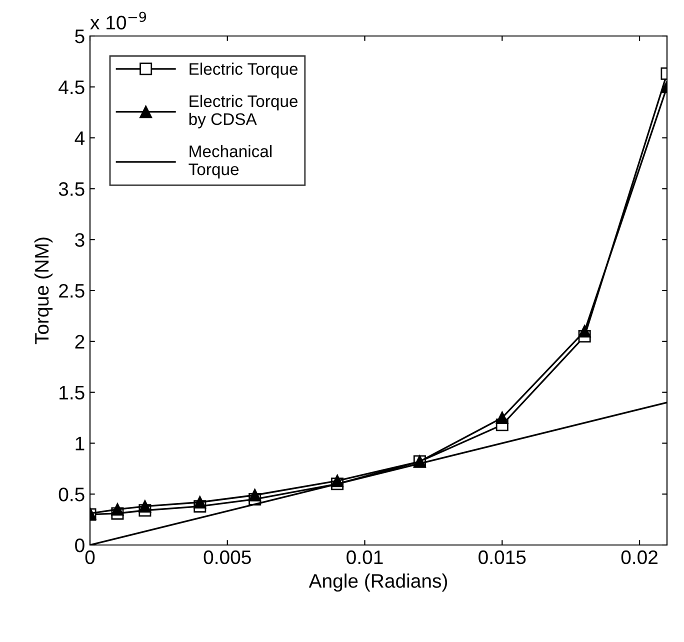  I want to click on x-axis-title: Angle (Radians), so click(378, 583).